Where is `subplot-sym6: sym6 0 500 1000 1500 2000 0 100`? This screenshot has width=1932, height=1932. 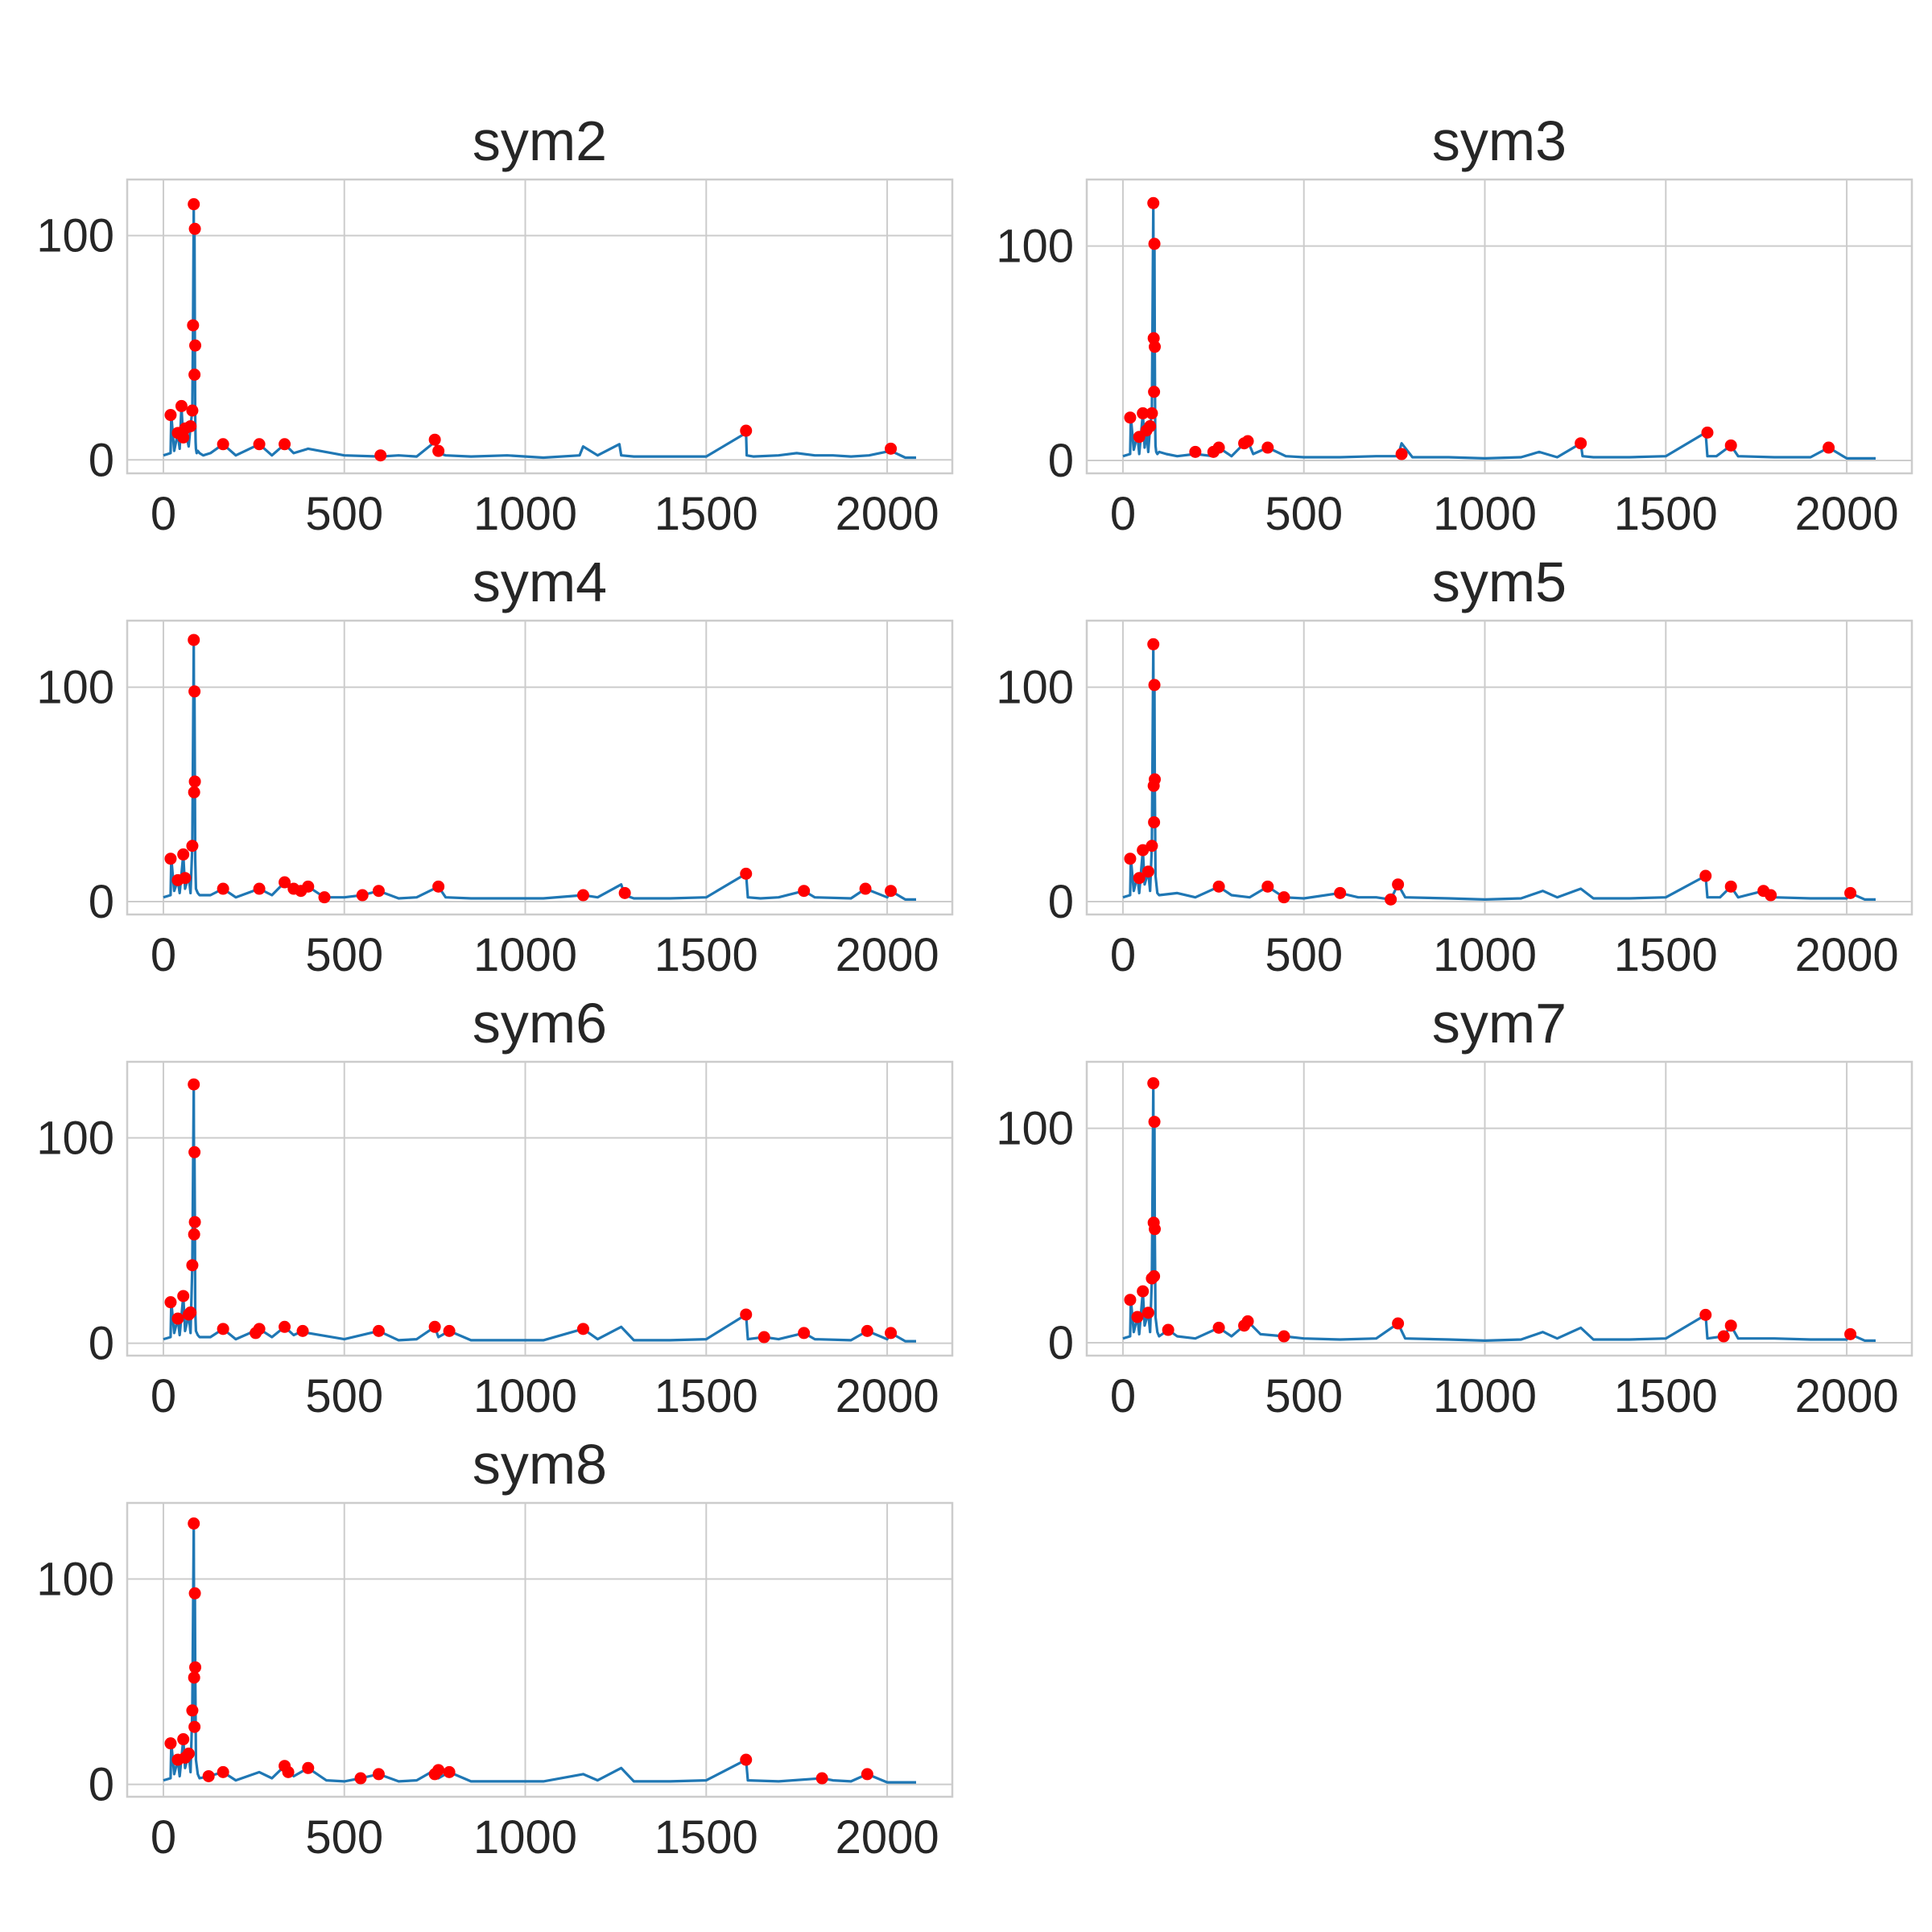 subplot-sym6: sym6 0 500 1000 1500 2000 0 100 is located at coordinates (495, 1207).